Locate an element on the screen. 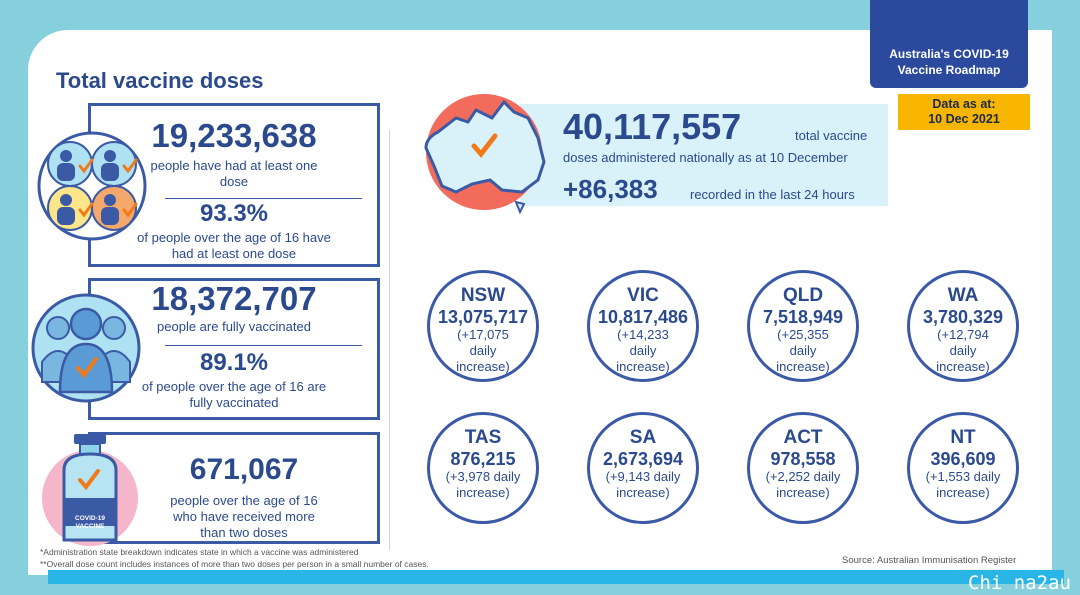  data-as-at-label: Data as at: is located at coordinates (964, 104).